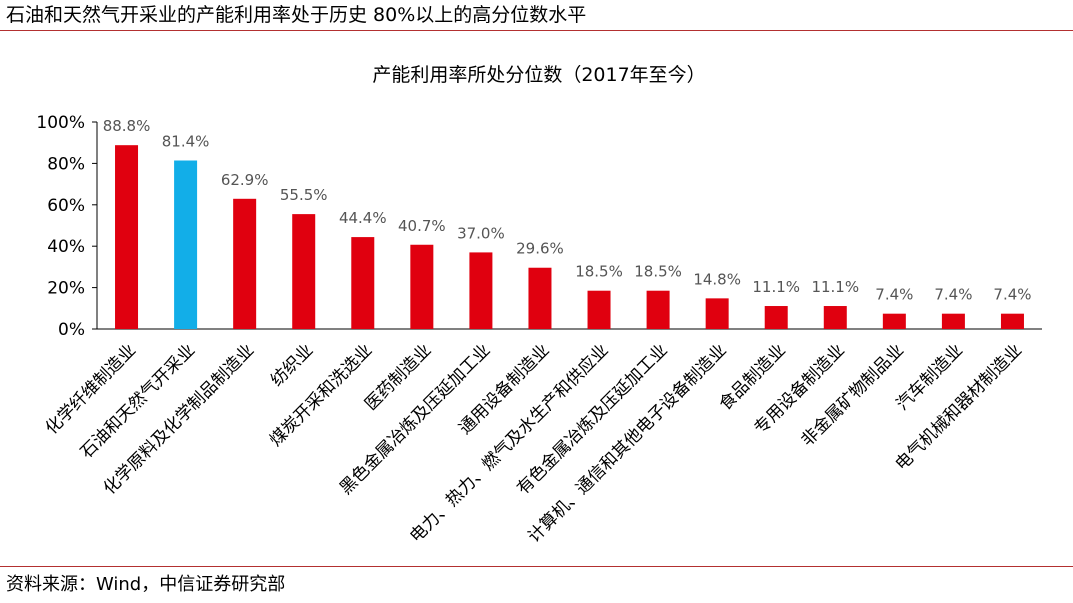 The width and height of the screenshot is (1073, 603). Describe the element at coordinates (363, 218) in the screenshot. I see `value-label: 44.4%` at that location.